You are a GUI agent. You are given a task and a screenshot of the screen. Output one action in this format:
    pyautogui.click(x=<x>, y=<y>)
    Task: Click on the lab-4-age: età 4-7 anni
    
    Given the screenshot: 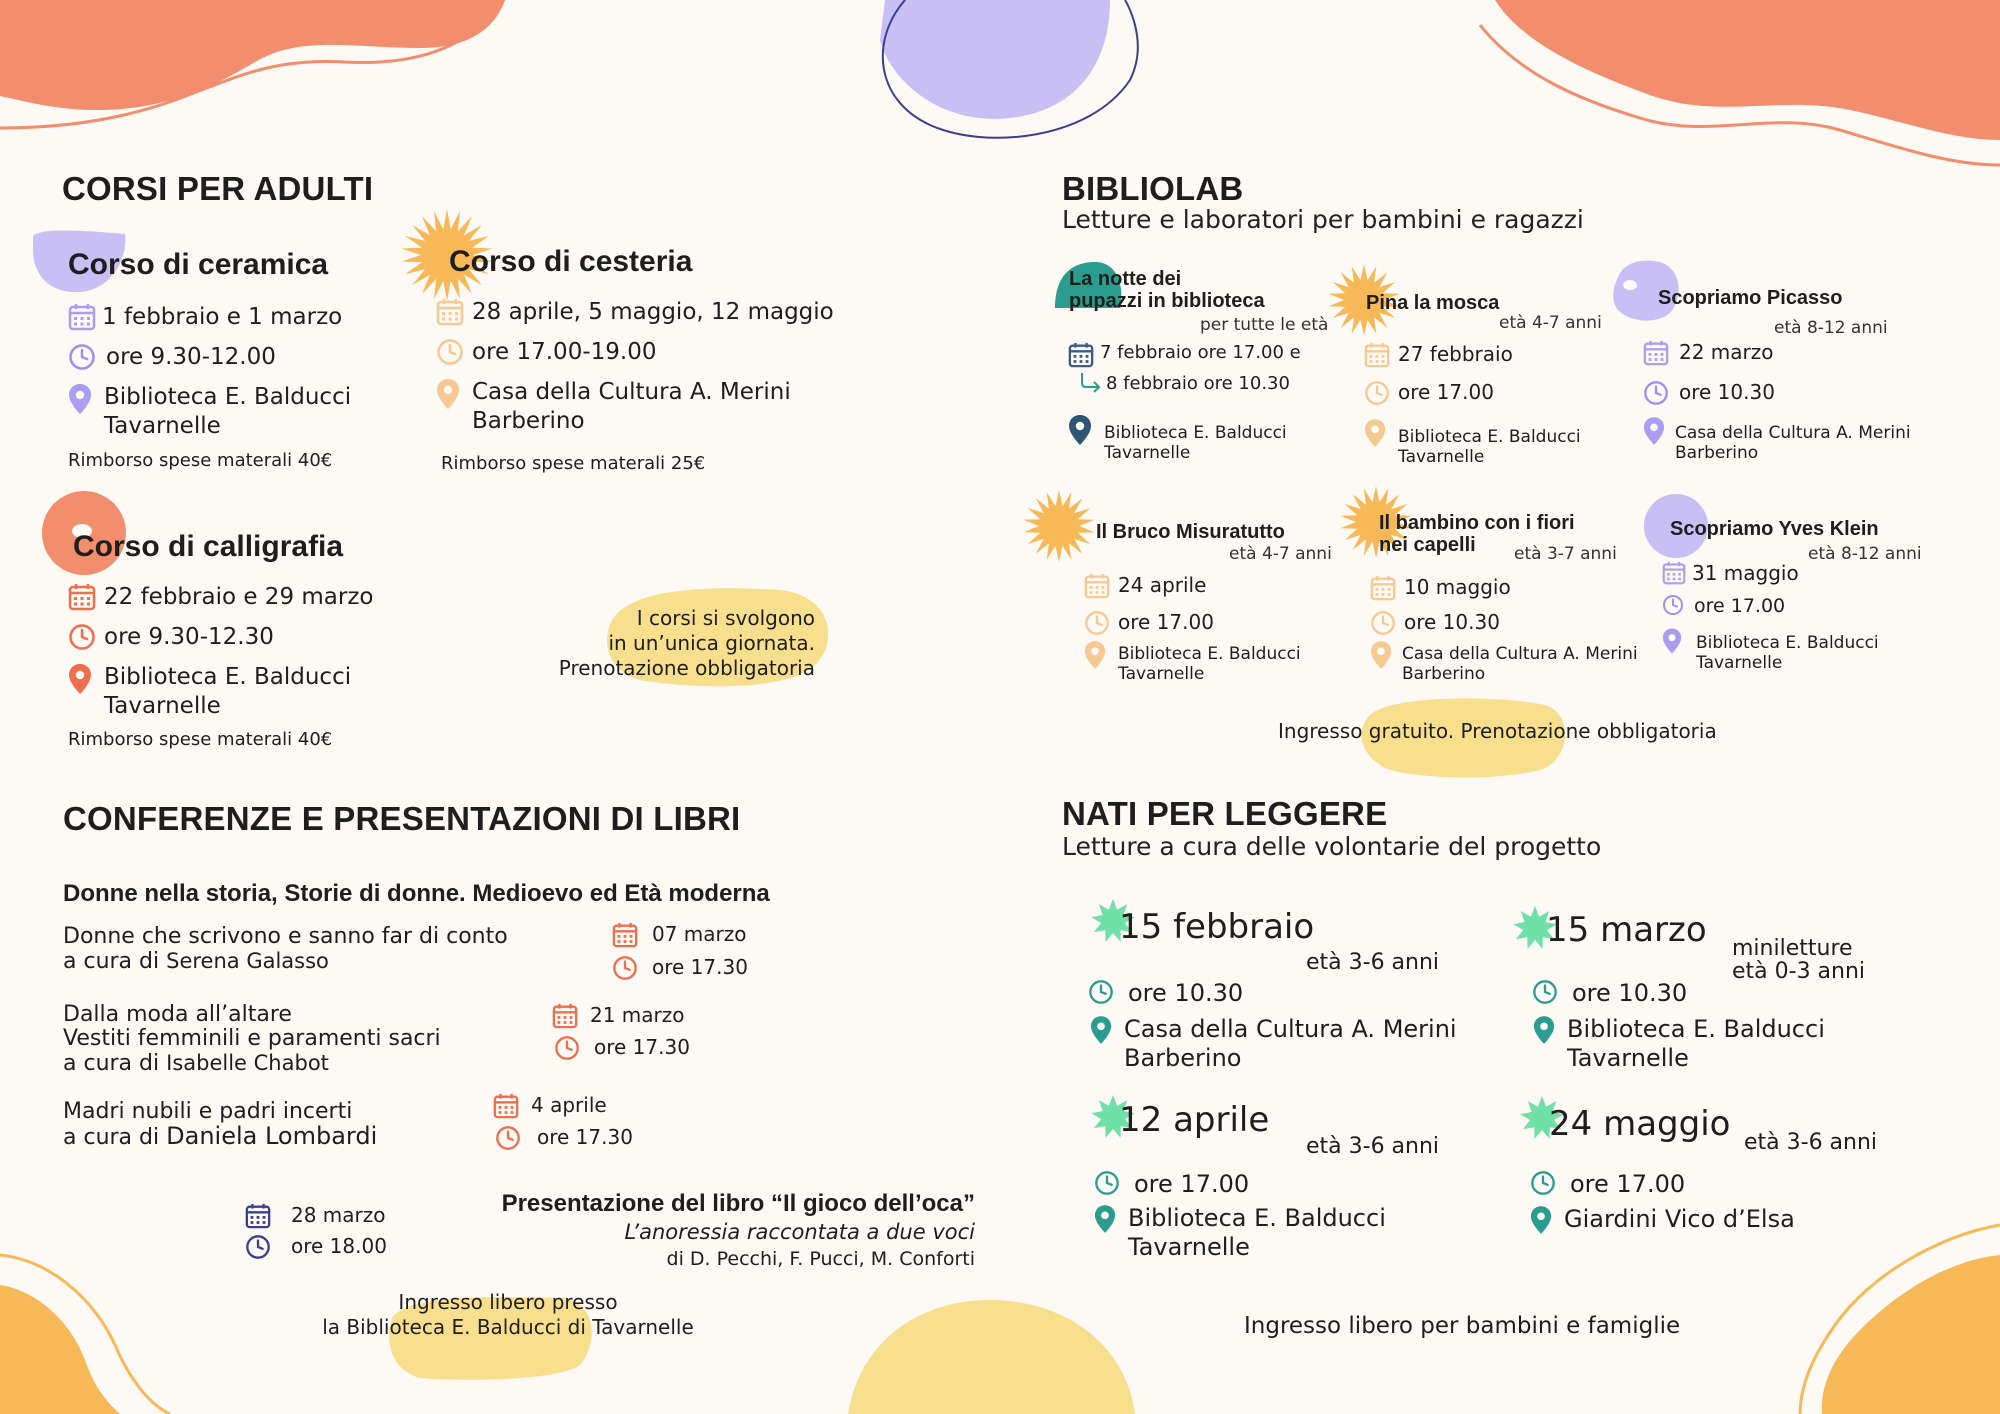 What is the action you would take?
    pyautogui.click(x=1280, y=554)
    